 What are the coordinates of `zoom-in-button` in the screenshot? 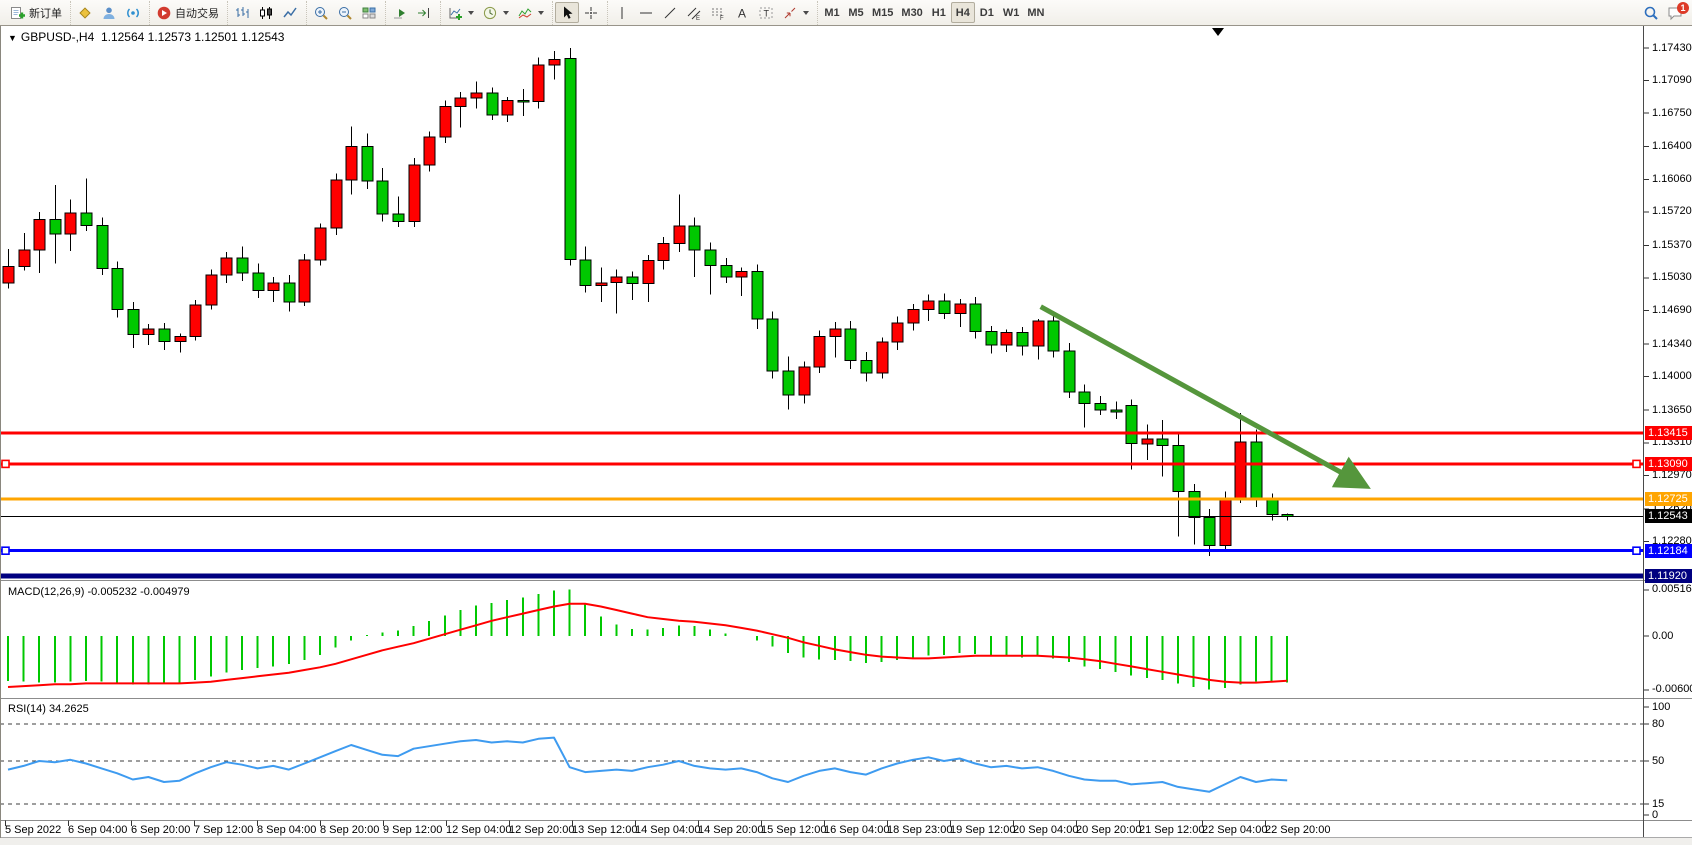 It's located at (321, 12).